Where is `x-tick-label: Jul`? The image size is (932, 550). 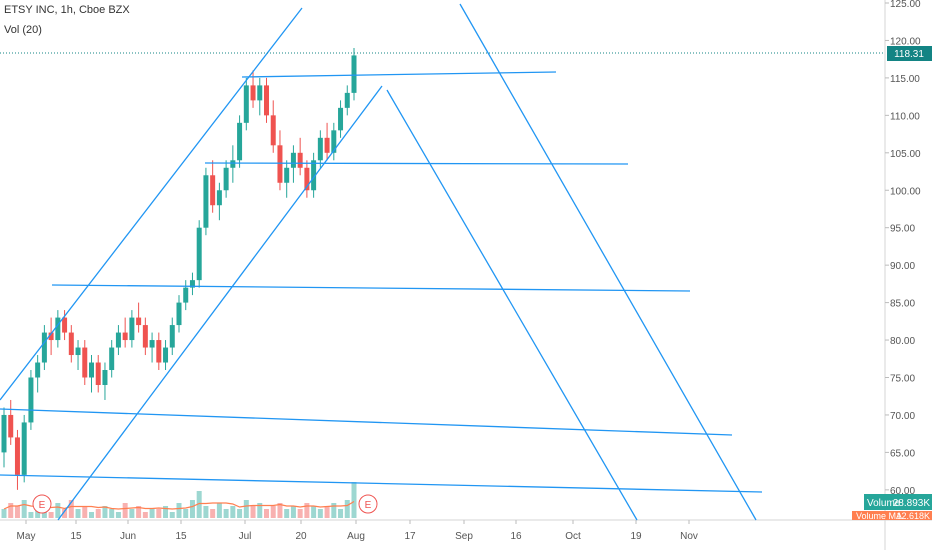 x-tick-label: Jul is located at coordinates (245, 536).